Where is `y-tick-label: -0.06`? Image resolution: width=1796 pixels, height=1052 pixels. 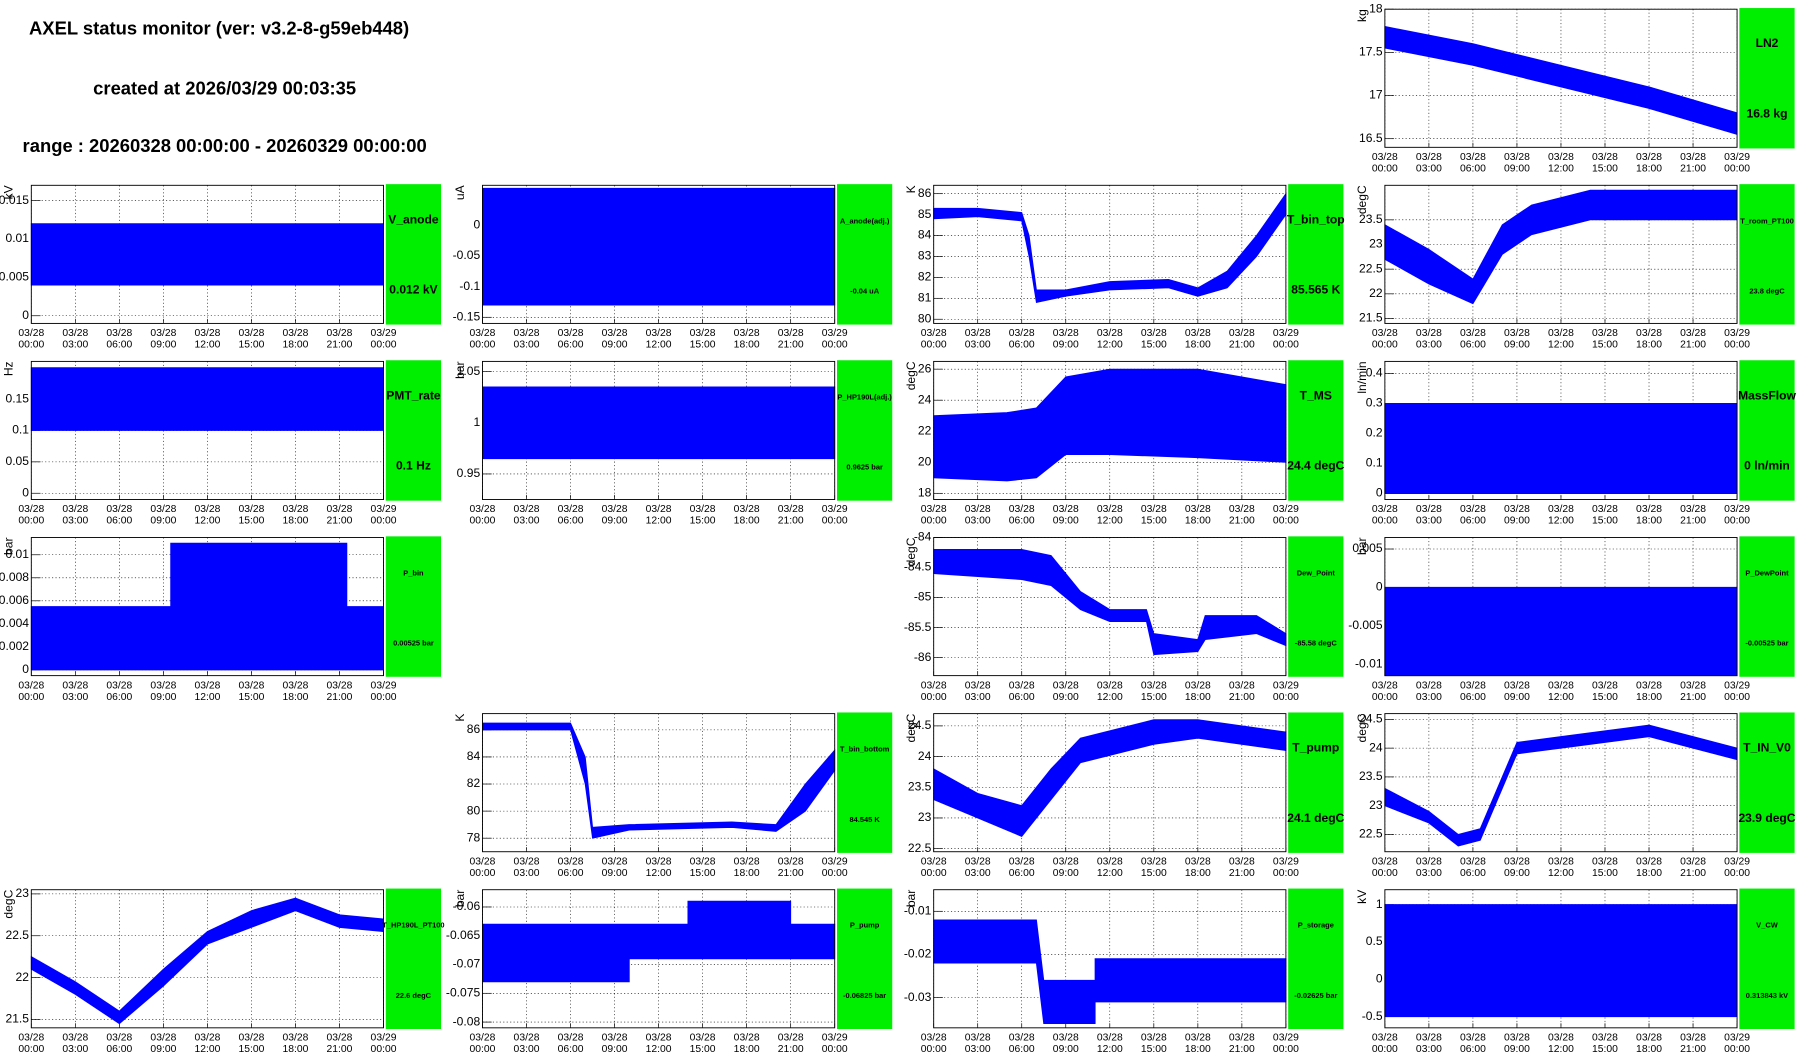 y-tick-label: -0.06 is located at coordinates (467, 906).